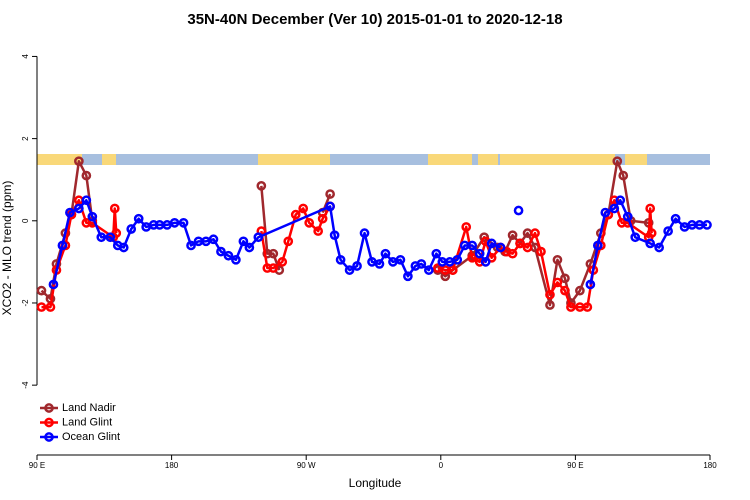 This screenshot has height=500, width=750. Describe the element at coordinates (7, 248) in the screenshot. I see `y-axis-label: XCO2 - MLO trend (ppm)` at that location.